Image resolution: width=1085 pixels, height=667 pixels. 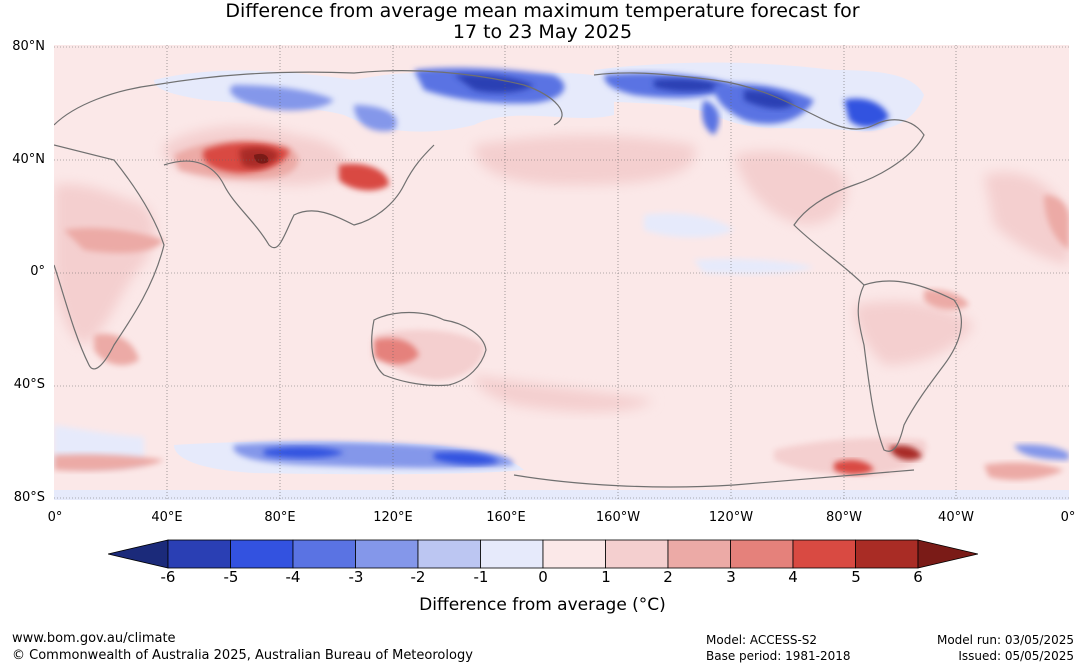 What do you see at coordinates (731, 517) in the screenshot?
I see `lon-label-120w: 120°W` at bounding box center [731, 517].